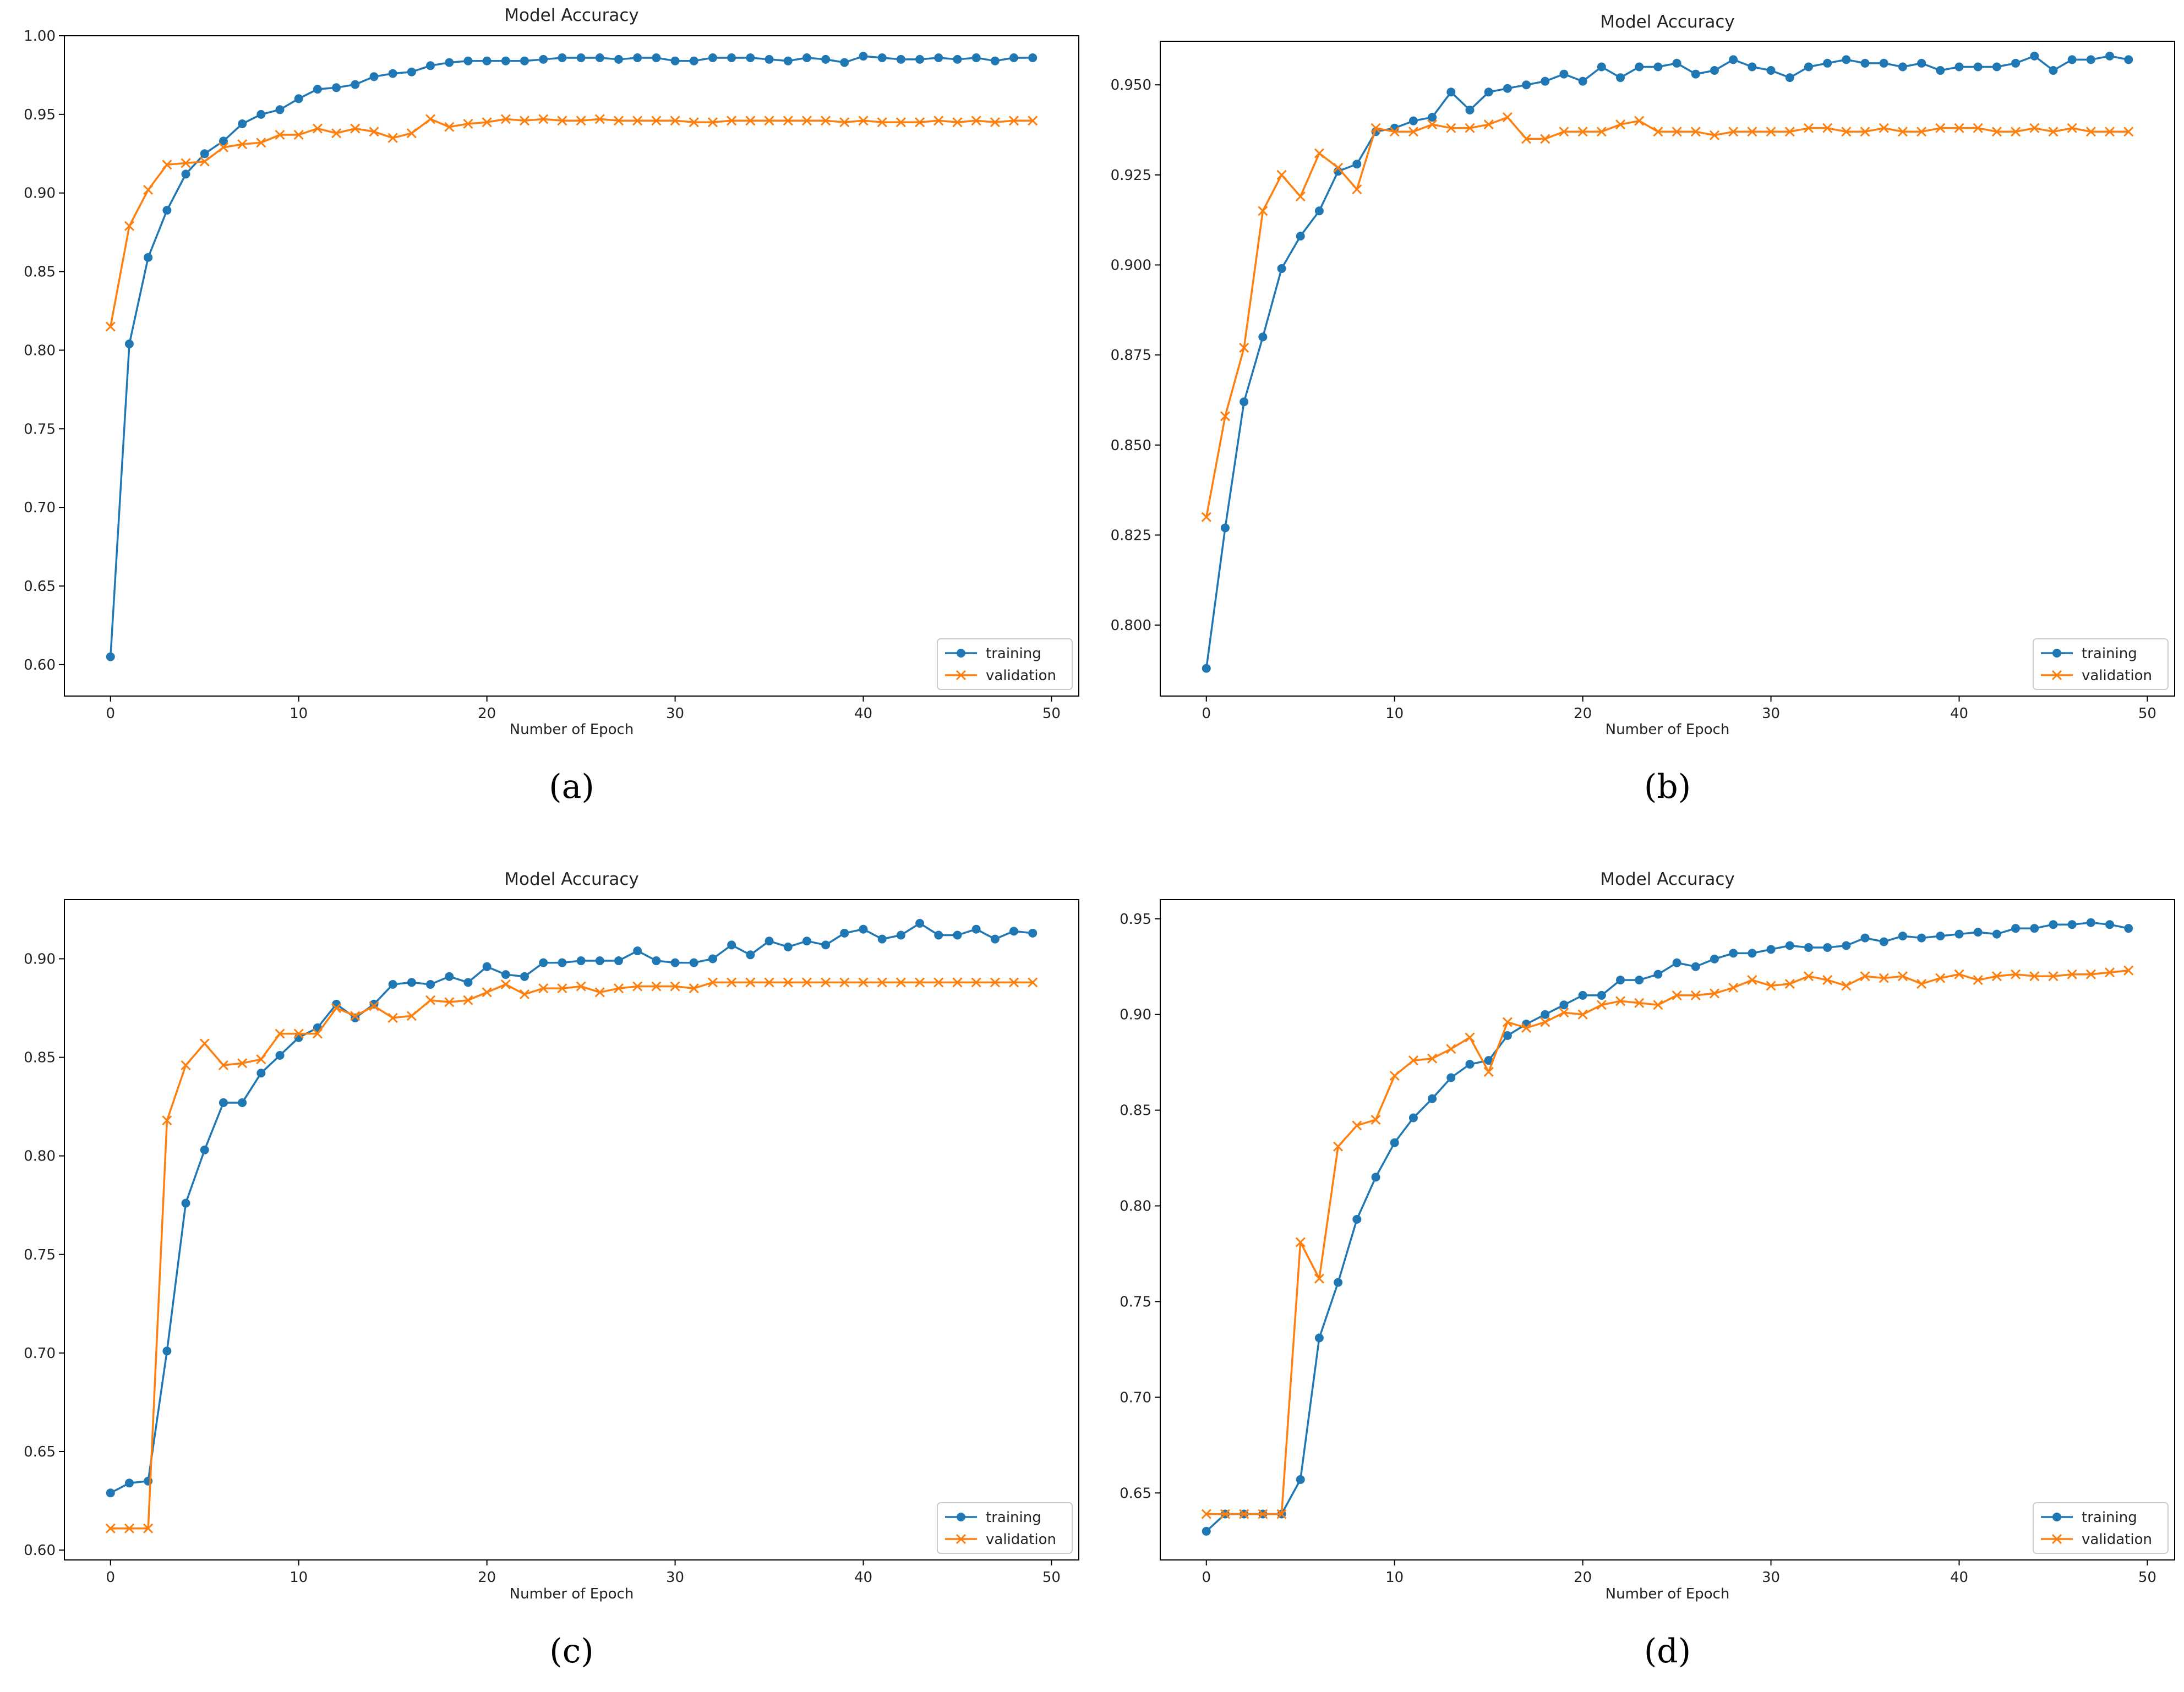  Describe the element at coordinates (1013, 1517) in the screenshot. I see `legend-label-training: training` at that location.